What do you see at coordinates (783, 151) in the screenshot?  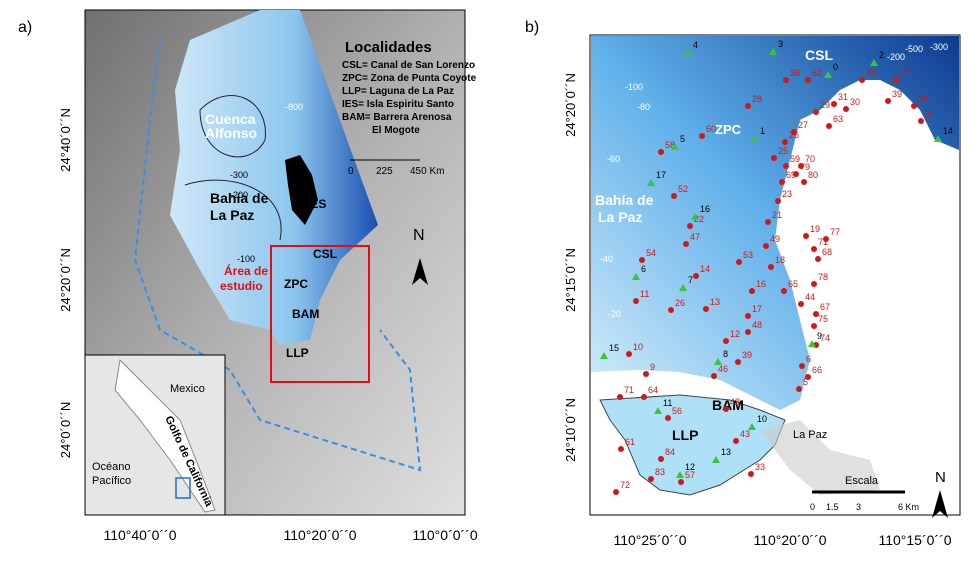 I see `station-label: 25` at bounding box center [783, 151].